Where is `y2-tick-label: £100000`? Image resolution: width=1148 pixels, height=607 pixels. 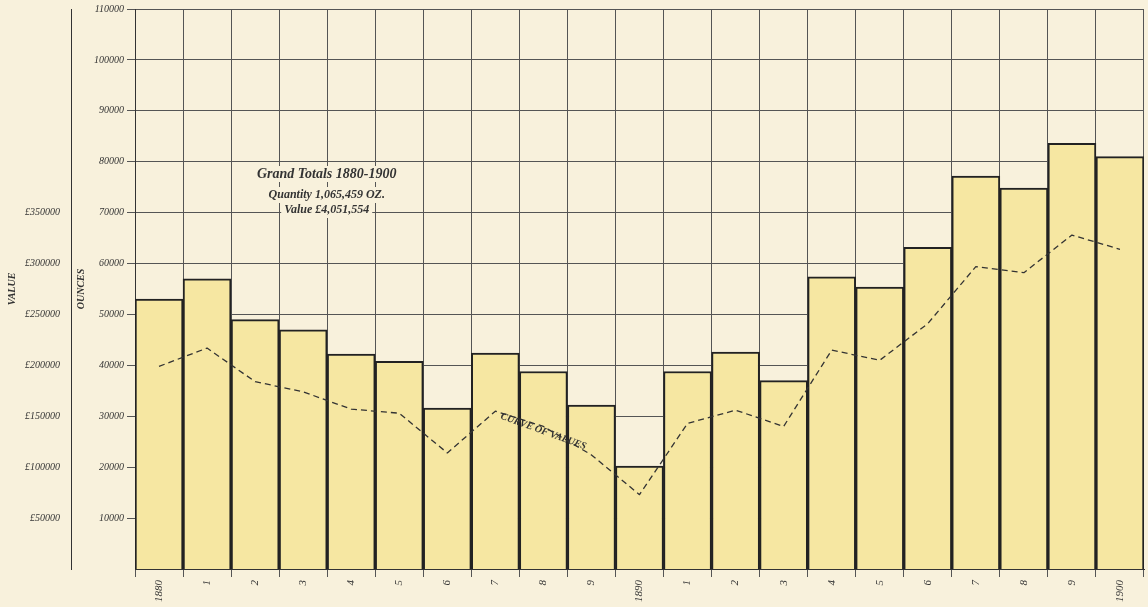 y2-tick-label: £100000 is located at coordinates (42, 466).